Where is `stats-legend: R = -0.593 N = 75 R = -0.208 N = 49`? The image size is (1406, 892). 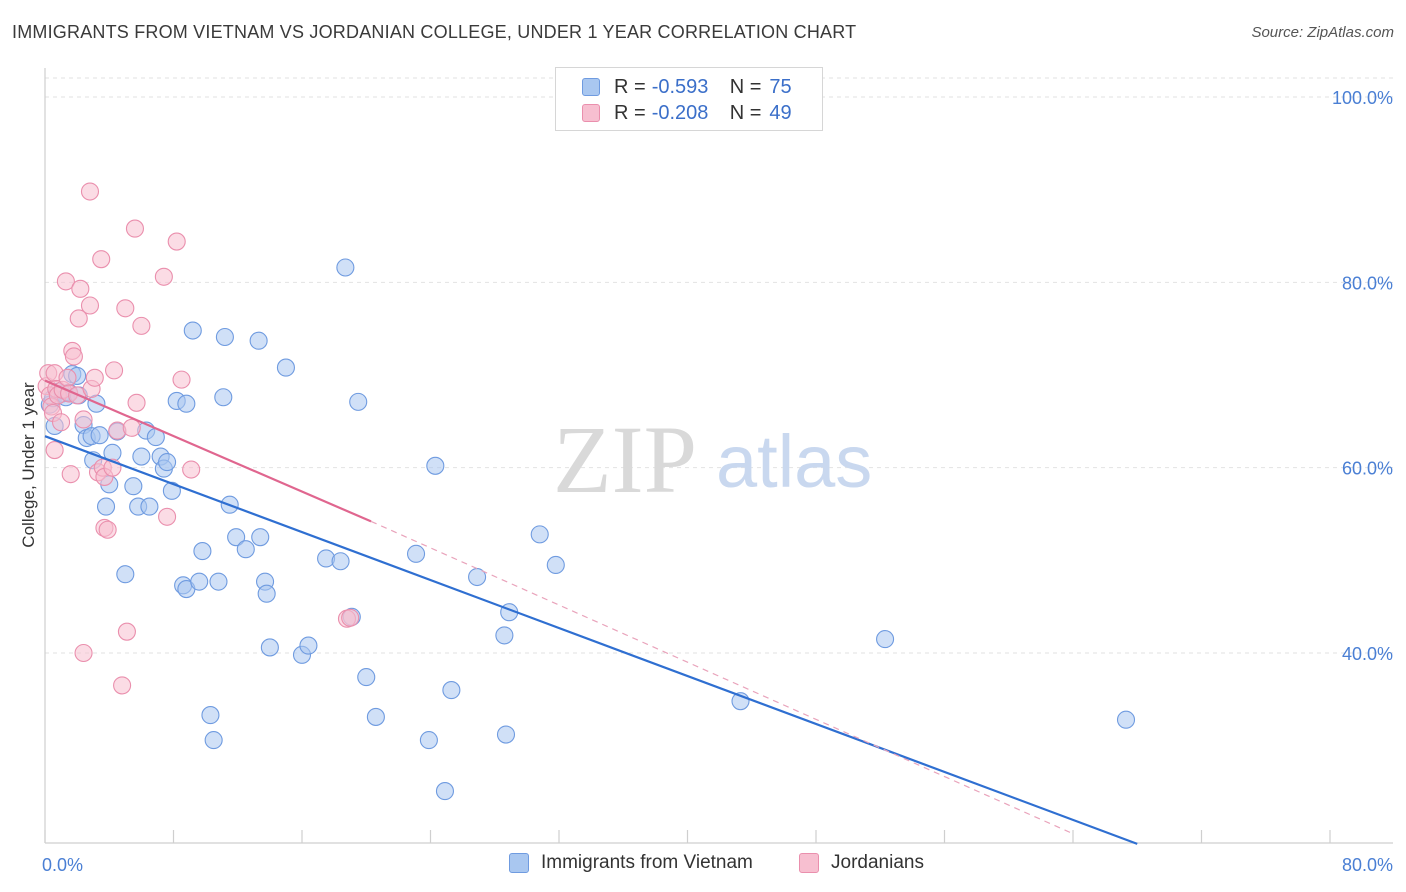
stats-legend: R = -0.593 N = 75 R = -0.208 N = 49 is located at coordinates (689, 99).